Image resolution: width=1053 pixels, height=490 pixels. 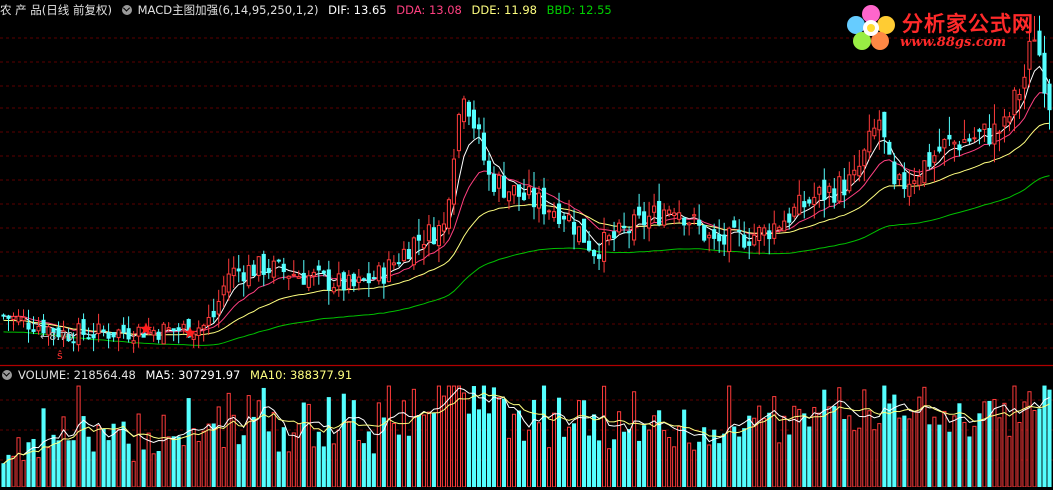 I want to click on volume-value: VOLUME: 218564.48, so click(x=77, y=375).